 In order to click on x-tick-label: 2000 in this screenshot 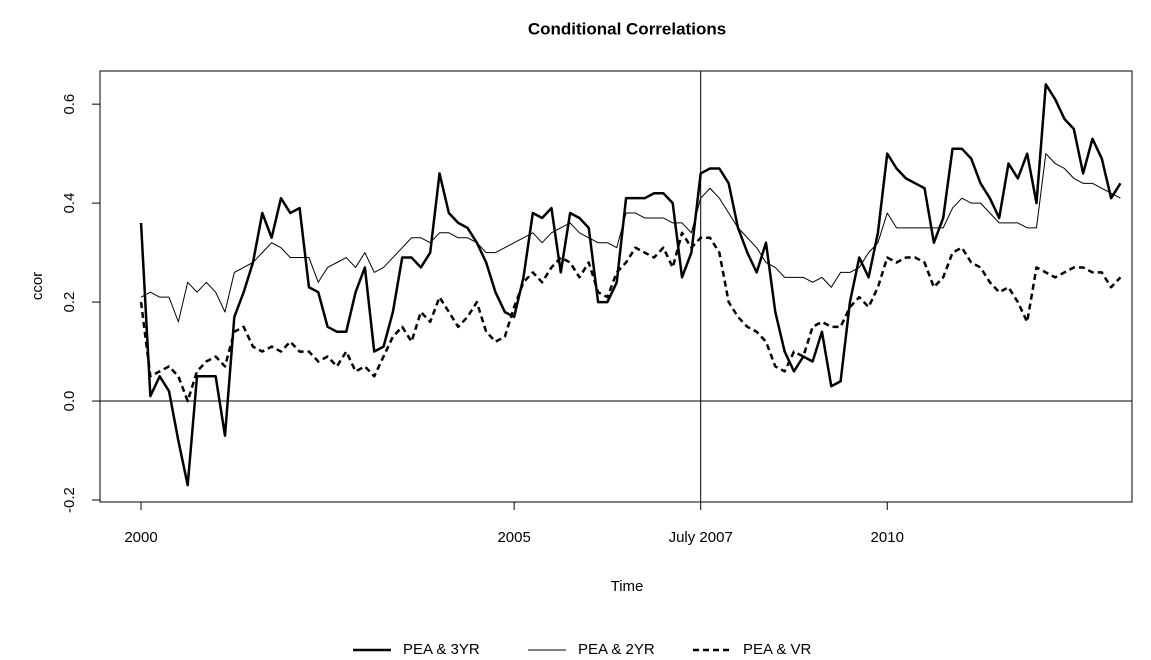, I will do `click(140, 537)`.